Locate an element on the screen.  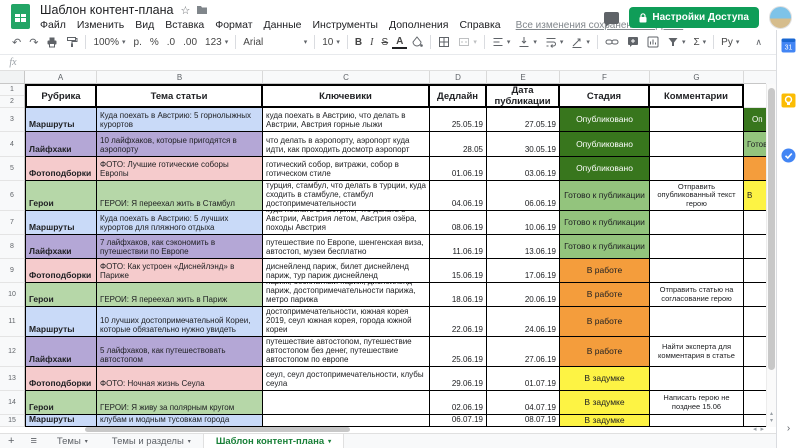
tasks-icon is located at coordinates (788, 155).